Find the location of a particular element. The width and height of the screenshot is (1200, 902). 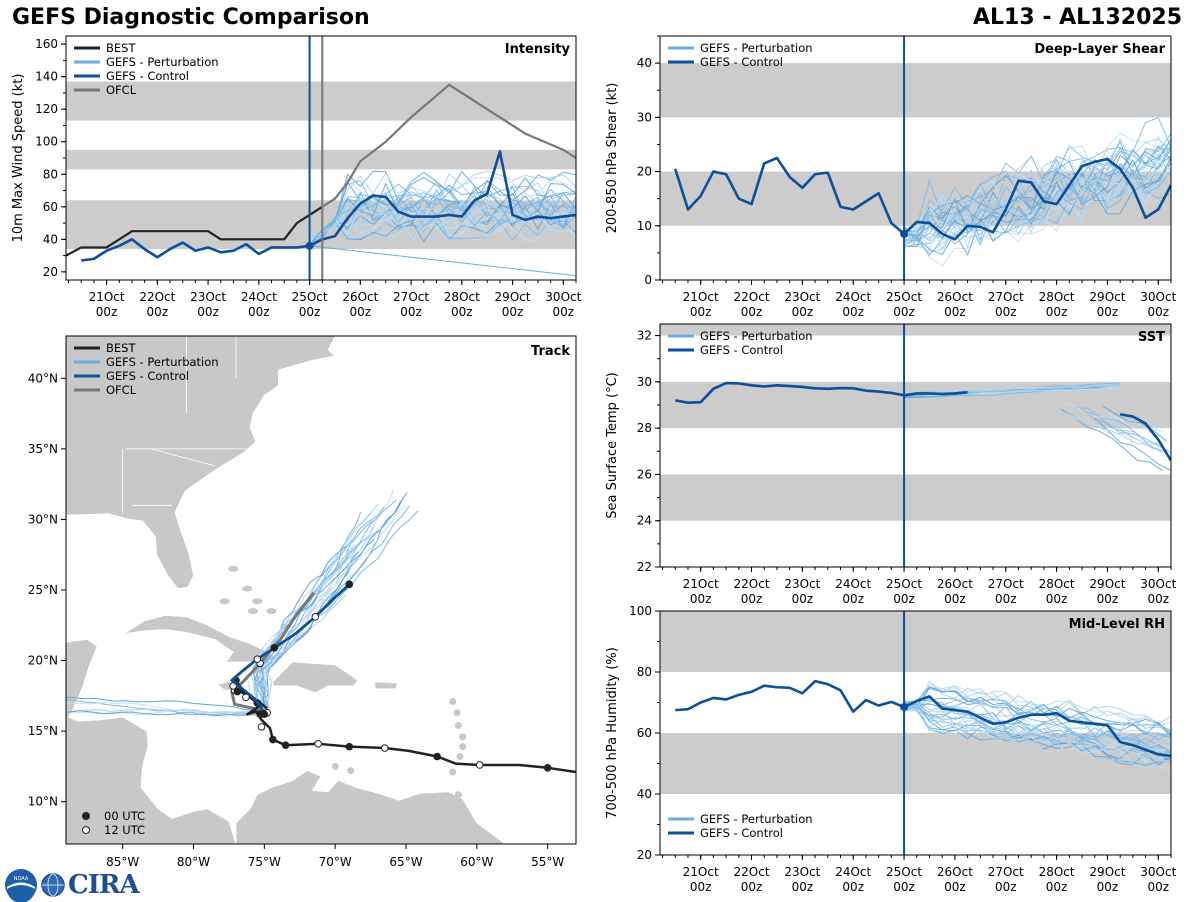

sst-xtick-label: 00z is located at coordinates (1006, 599).